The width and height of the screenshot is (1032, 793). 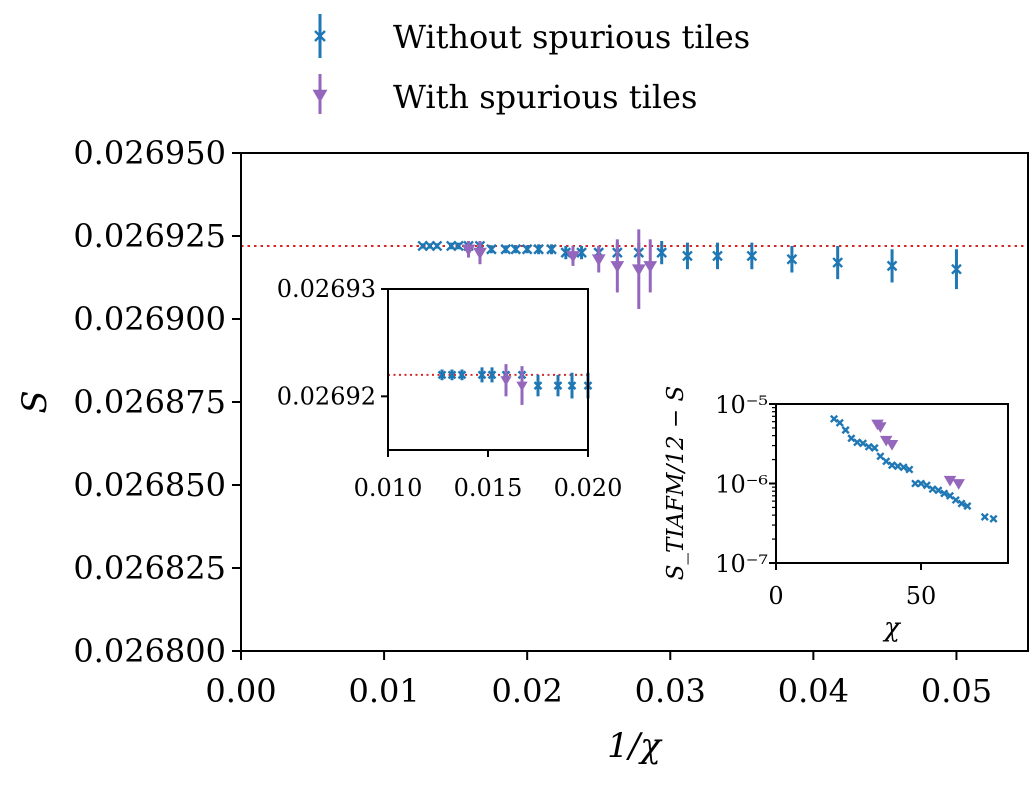 What do you see at coordinates (527, 691) in the screenshot?
I see `main-x-tick-label: 0.02` at bounding box center [527, 691].